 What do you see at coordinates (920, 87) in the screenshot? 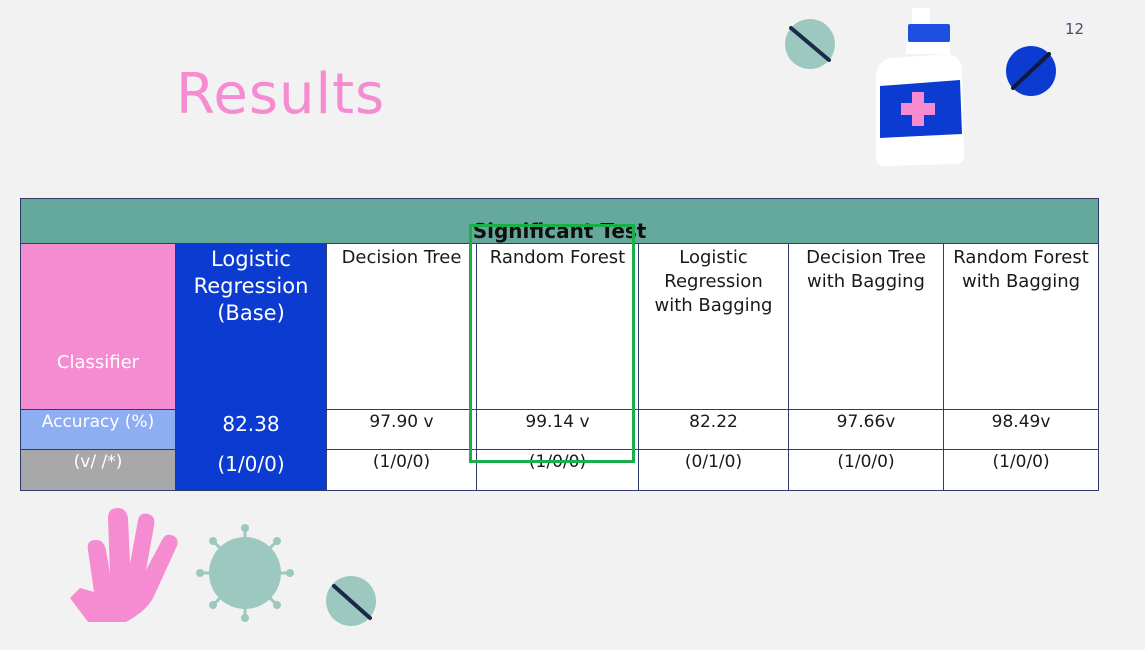
I see `medicine-bottle-icon` at bounding box center [920, 87].